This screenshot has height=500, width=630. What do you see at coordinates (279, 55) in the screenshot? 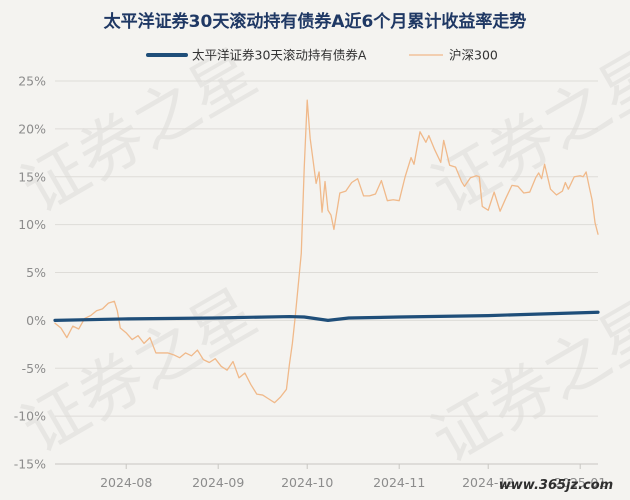
I see `legend-label-fund: 太平洋证券30天滚动持有债券A` at bounding box center [279, 55].